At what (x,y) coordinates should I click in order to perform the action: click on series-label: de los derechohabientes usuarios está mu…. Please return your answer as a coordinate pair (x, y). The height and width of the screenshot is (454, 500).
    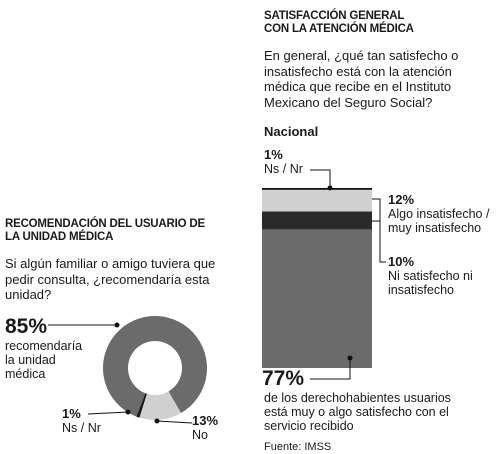
    Looking at the image, I should click on (357, 412).